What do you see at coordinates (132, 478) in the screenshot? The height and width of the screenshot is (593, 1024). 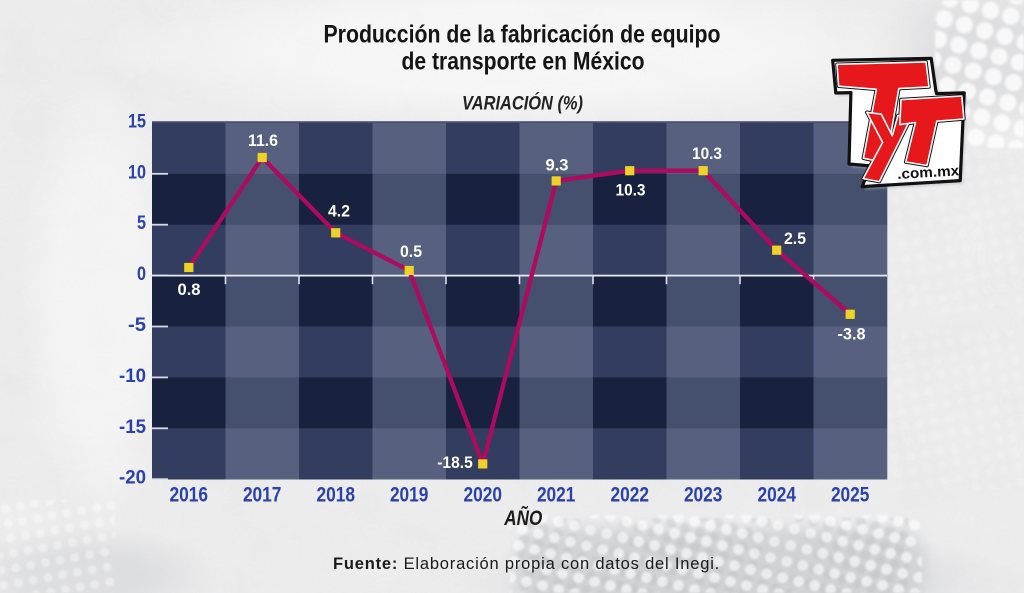 I see `svg-text: -20` at bounding box center [132, 478].